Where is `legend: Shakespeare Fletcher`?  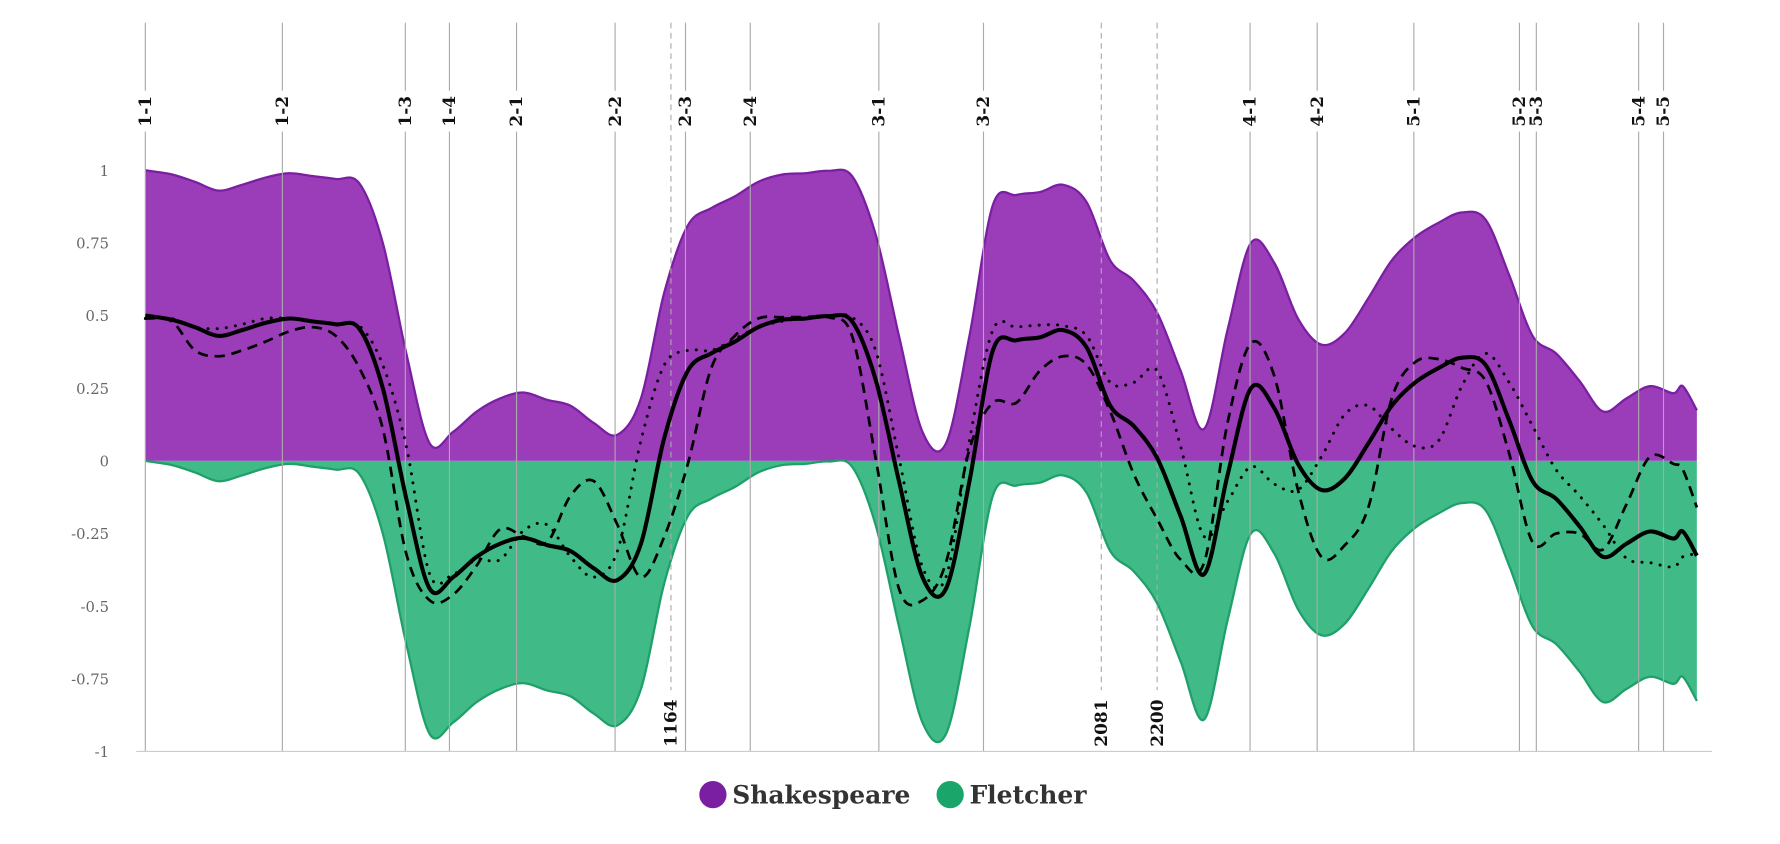 legend: Shakespeare Fletcher is located at coordinates (893, 795).